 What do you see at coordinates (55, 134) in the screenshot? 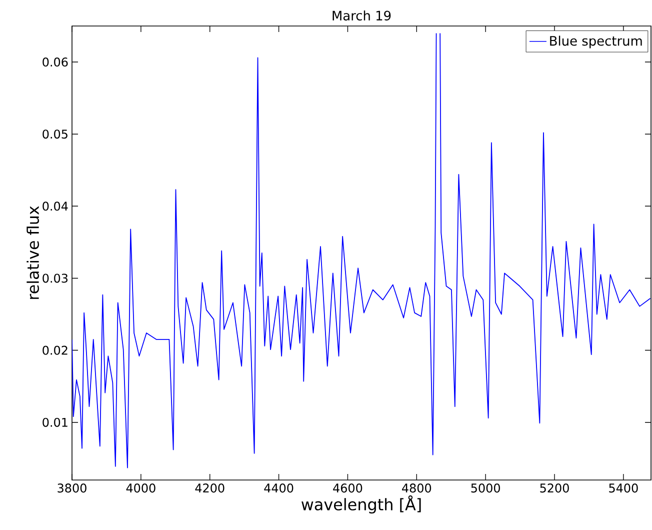
I see `y-tick-label: 0.05` at bounding box center [55, 134].